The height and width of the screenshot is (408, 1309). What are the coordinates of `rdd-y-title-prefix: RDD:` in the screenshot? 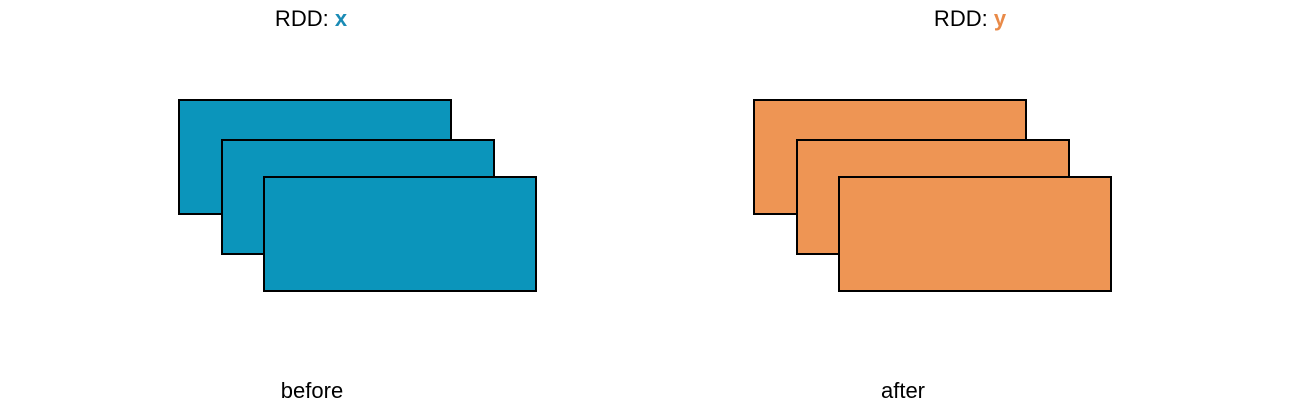 It's located at (963, 18).